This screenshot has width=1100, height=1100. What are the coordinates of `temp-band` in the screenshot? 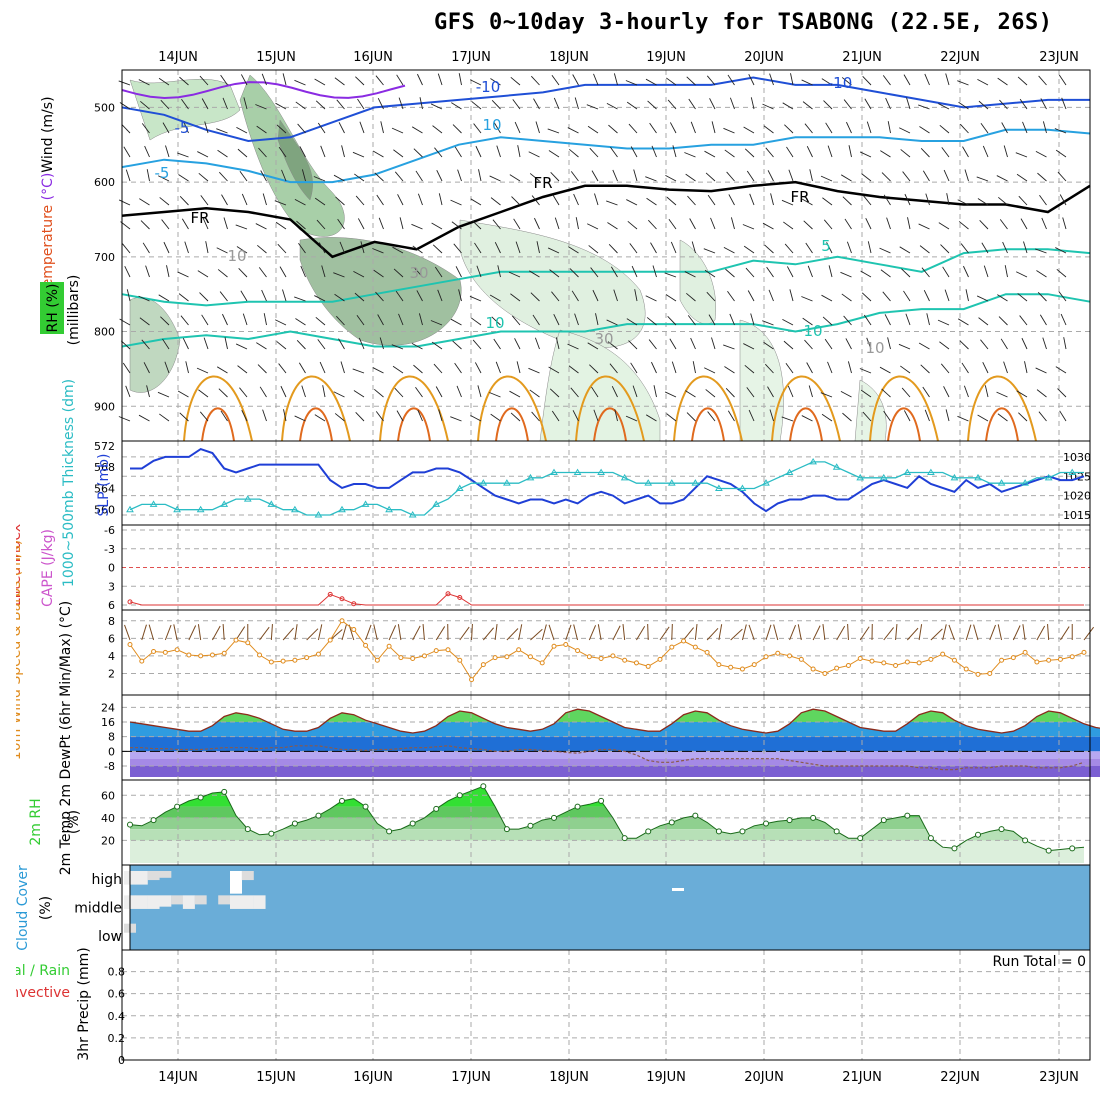 It's located at (615, 762).